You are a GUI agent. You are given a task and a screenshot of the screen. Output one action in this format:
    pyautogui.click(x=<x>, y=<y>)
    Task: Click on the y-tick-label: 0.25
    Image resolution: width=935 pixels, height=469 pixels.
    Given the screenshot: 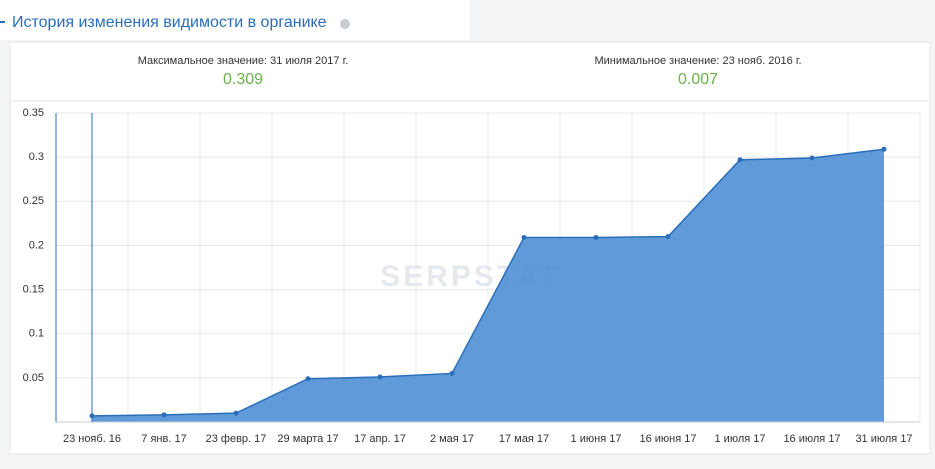 What is the action you would take?
    pyautogui.click(x=33, y=201)
    